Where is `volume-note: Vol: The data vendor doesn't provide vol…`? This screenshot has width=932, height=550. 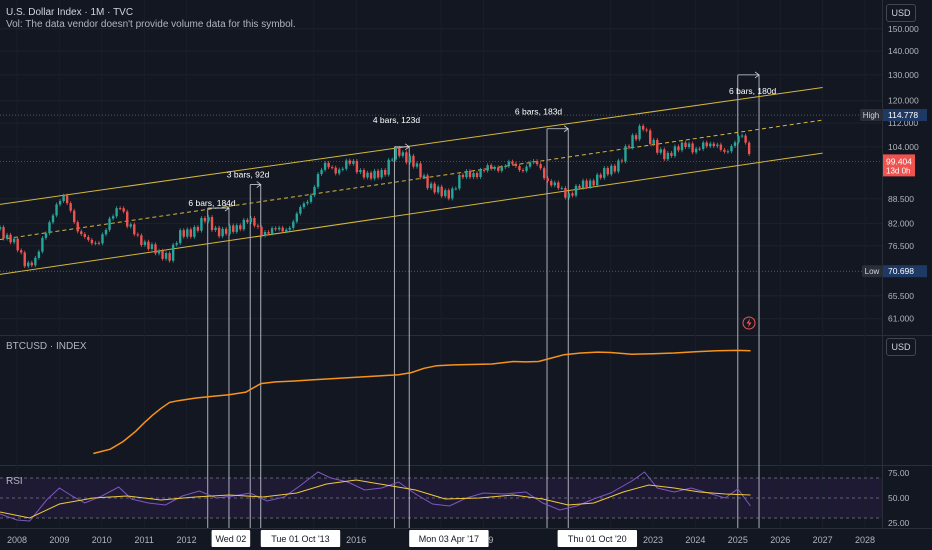 volume-note: Vol: The data vendor doesn't provide vol… is located at coordinates (151, 24).